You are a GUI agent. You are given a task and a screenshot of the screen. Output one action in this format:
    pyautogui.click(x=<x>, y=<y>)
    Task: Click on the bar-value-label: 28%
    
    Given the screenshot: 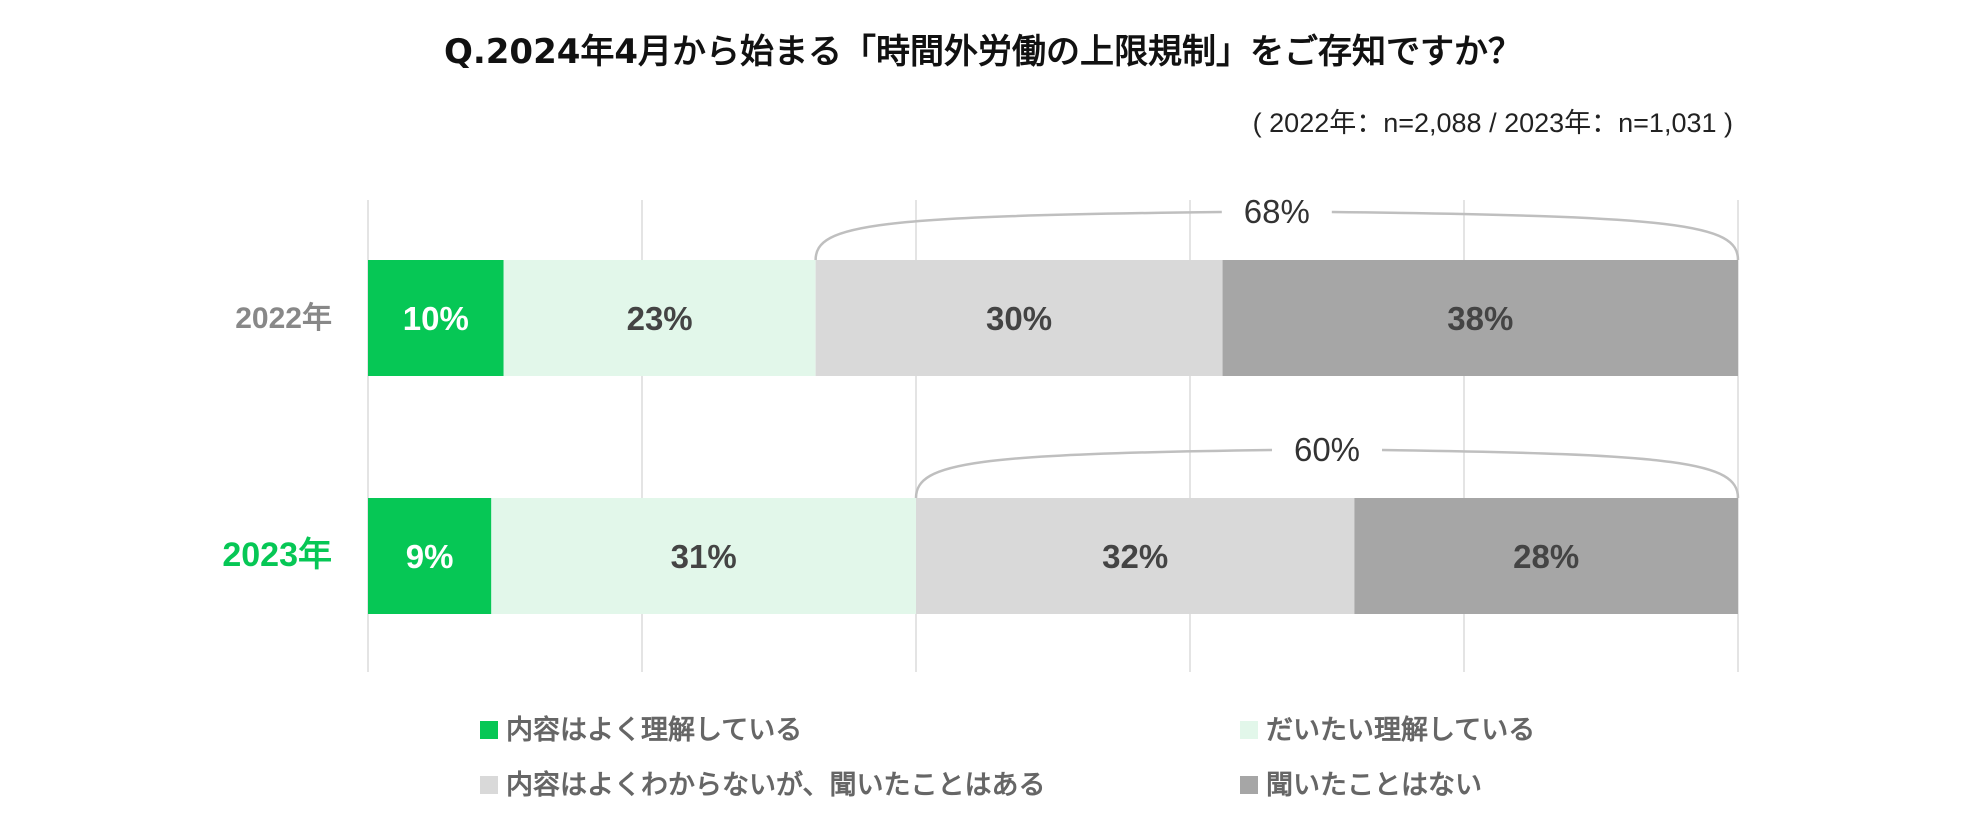 What is the action you would take?
    pyautogui.click(x=1546, y=556)
    